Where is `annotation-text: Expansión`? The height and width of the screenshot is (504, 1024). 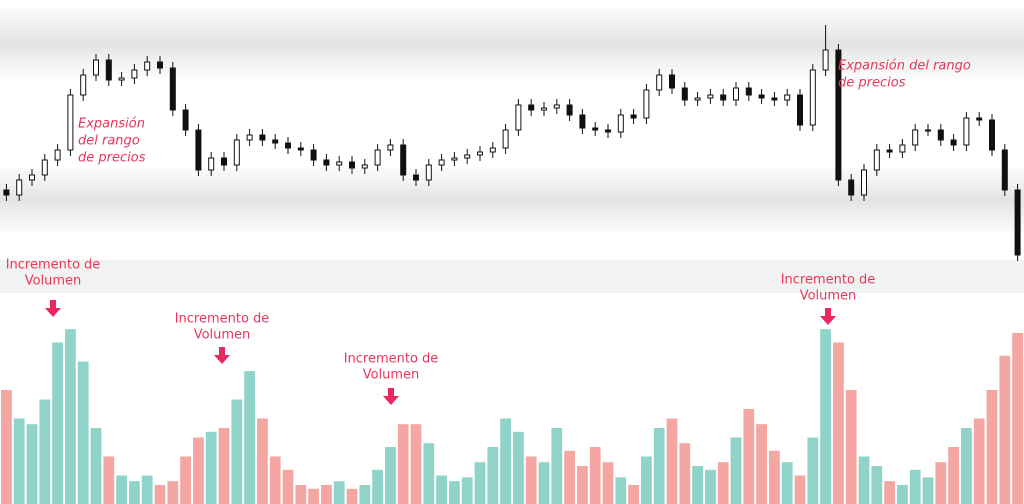
annotation-text: Expansión is located at coordinates (111, 124).